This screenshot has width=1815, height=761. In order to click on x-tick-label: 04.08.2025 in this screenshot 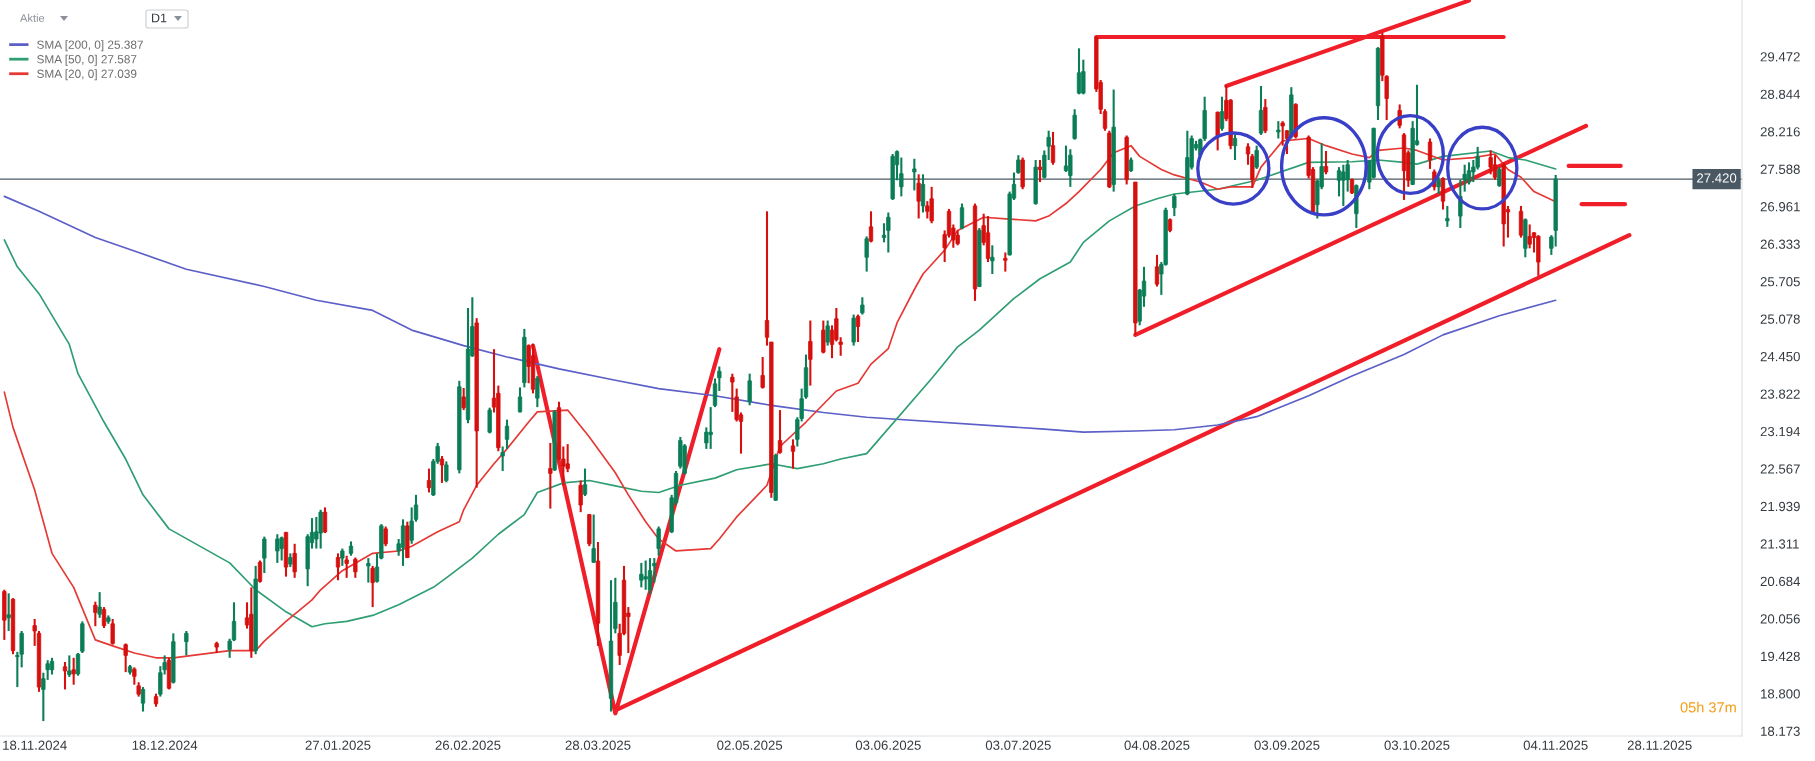, I will do `click(1157, 745)`.